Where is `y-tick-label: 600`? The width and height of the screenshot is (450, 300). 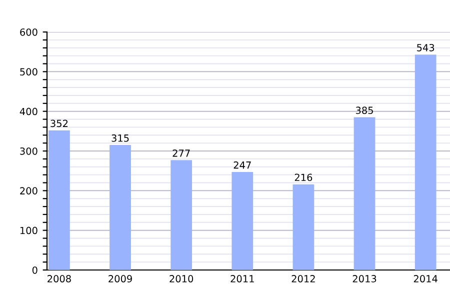
y-tick-label: 600 is located at coordinates (29, 32).